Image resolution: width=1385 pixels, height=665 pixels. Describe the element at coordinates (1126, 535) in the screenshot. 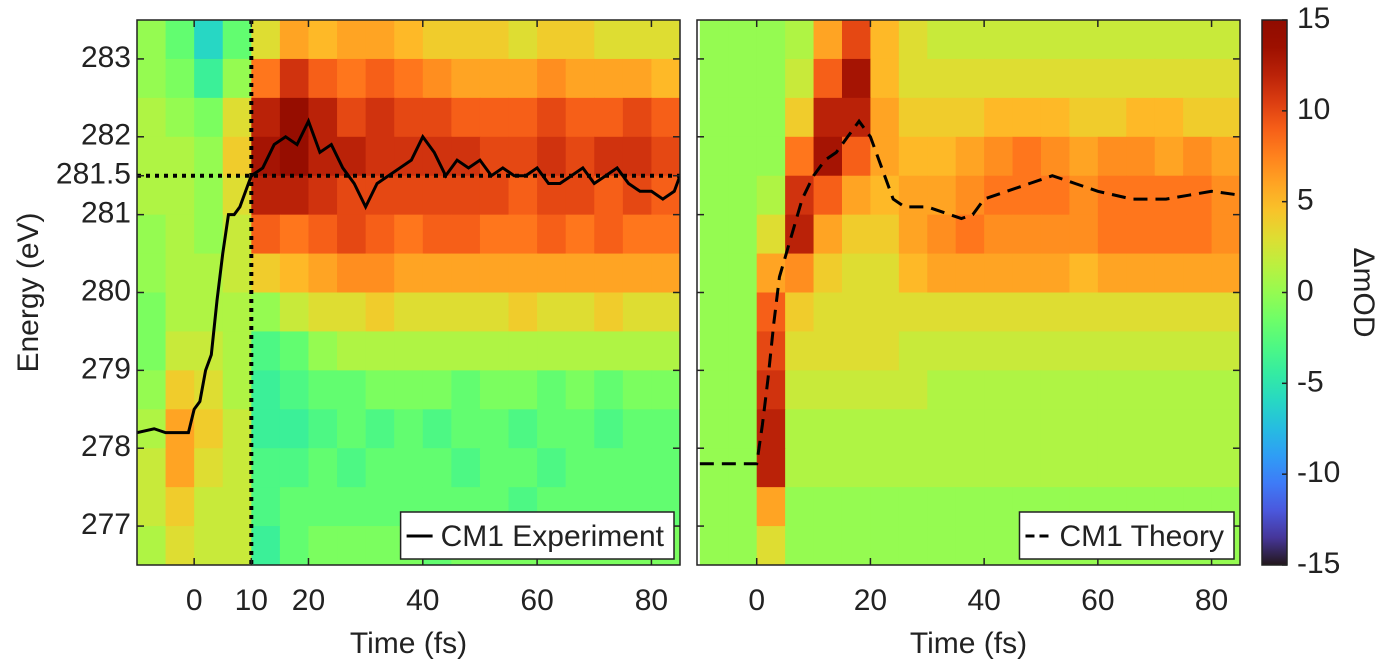

I see `legend-box` at that location.